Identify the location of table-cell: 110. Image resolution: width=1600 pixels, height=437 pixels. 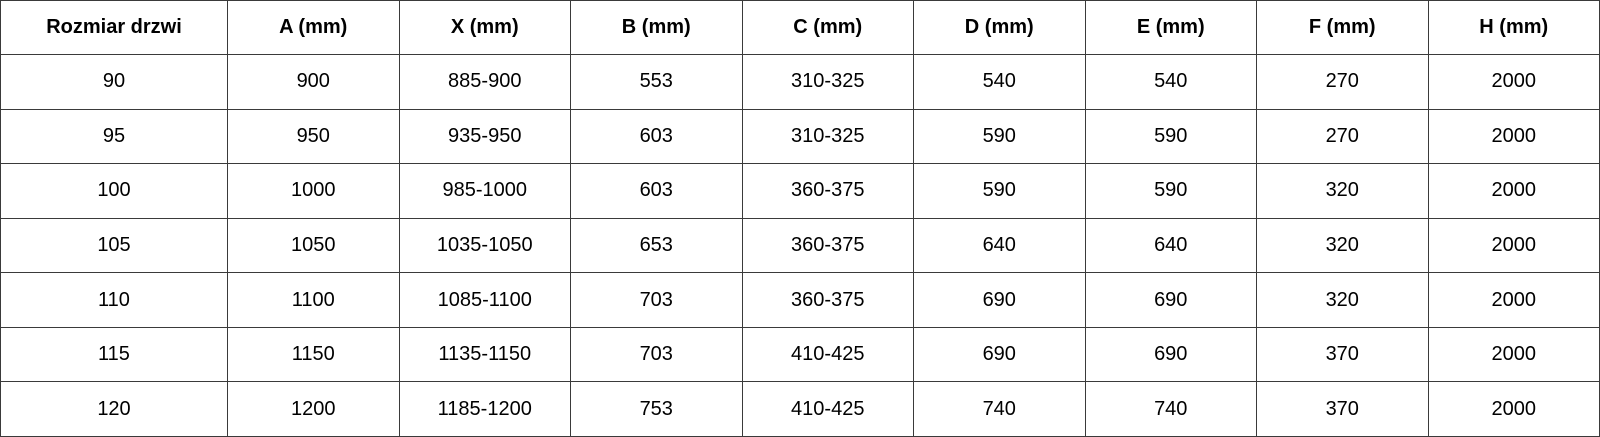
(114, 300).